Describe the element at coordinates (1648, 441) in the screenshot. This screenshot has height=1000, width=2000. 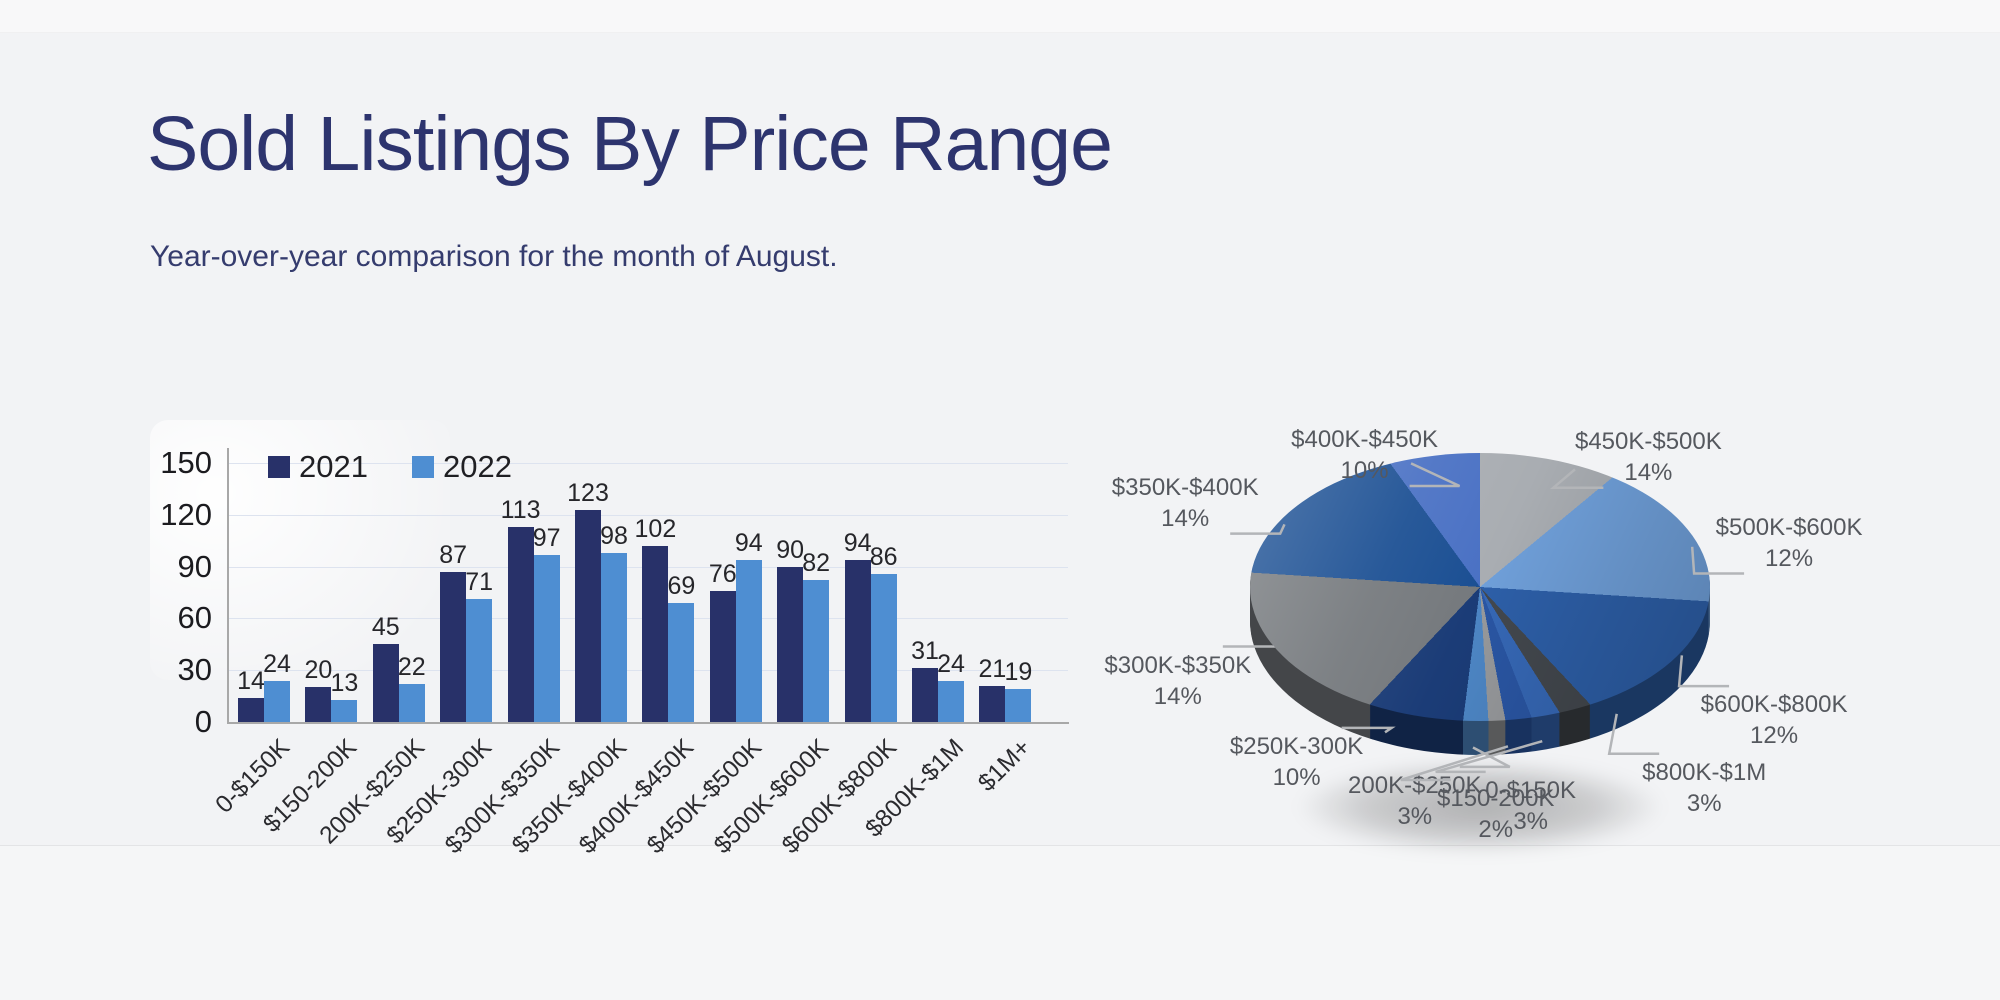
I see `pie-slice-label-name: $450K-$500K` at that location.